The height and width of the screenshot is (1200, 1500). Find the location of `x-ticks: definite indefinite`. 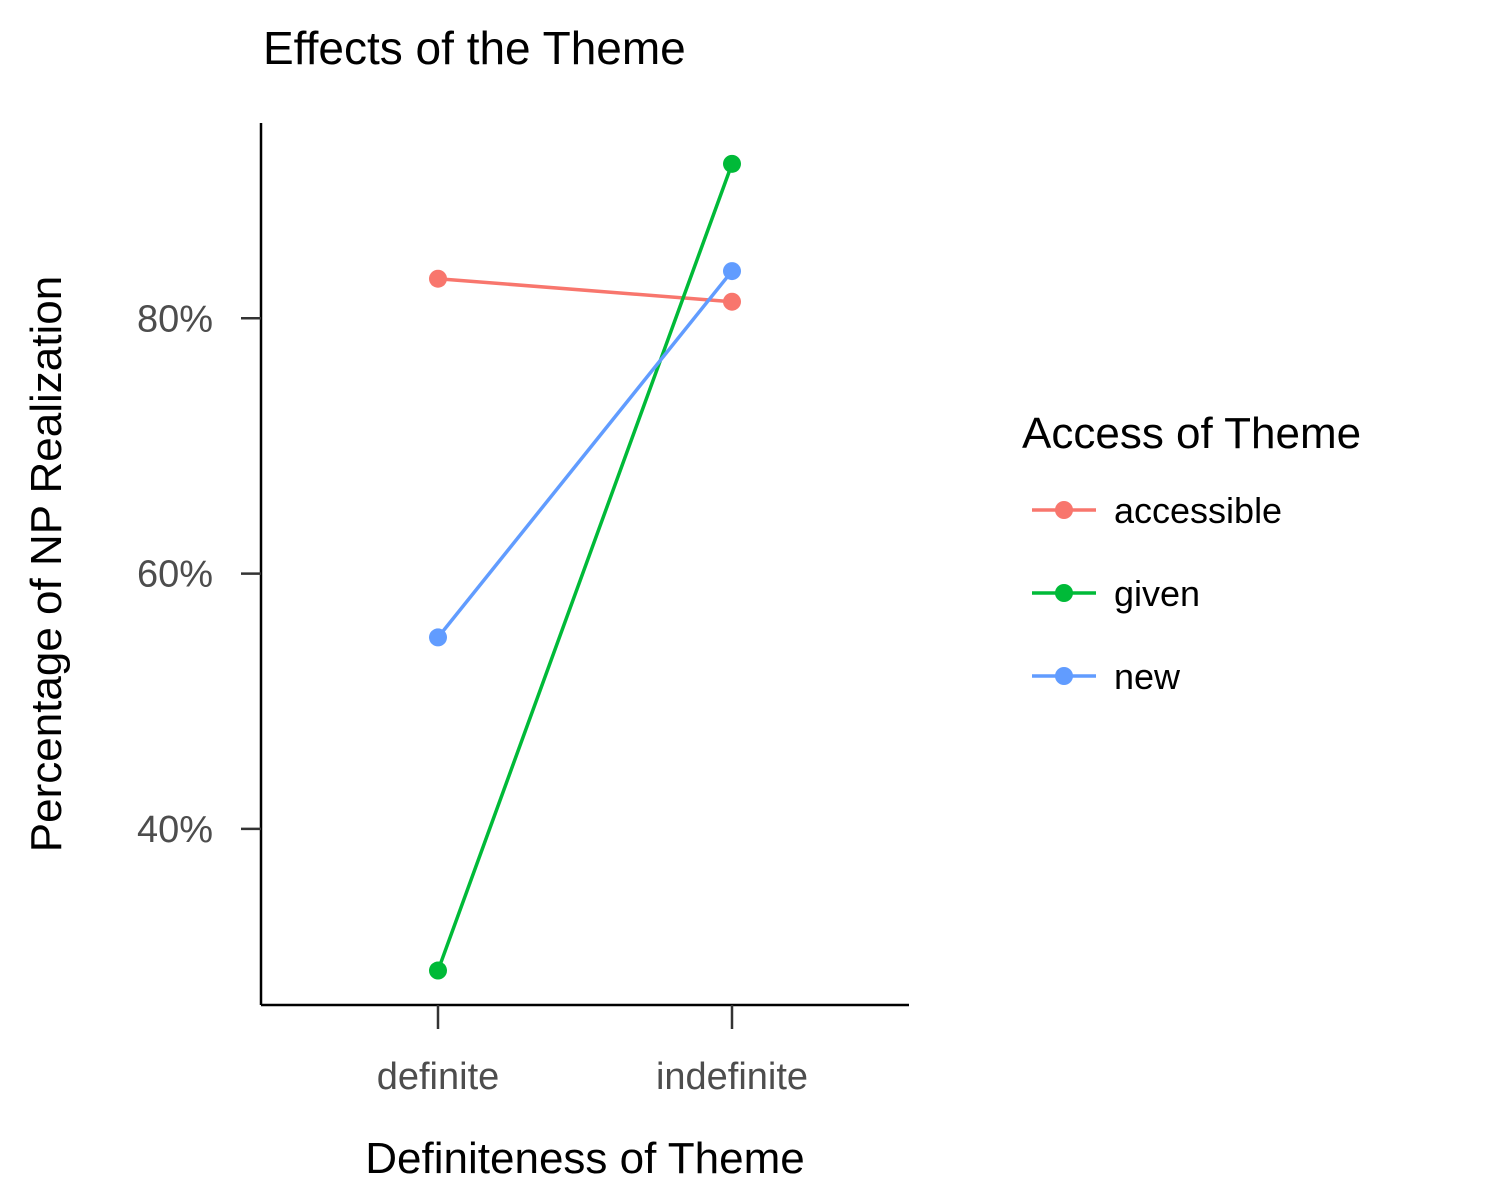

x-ticks: definite indefinite is located at coordinates (592, 1051).